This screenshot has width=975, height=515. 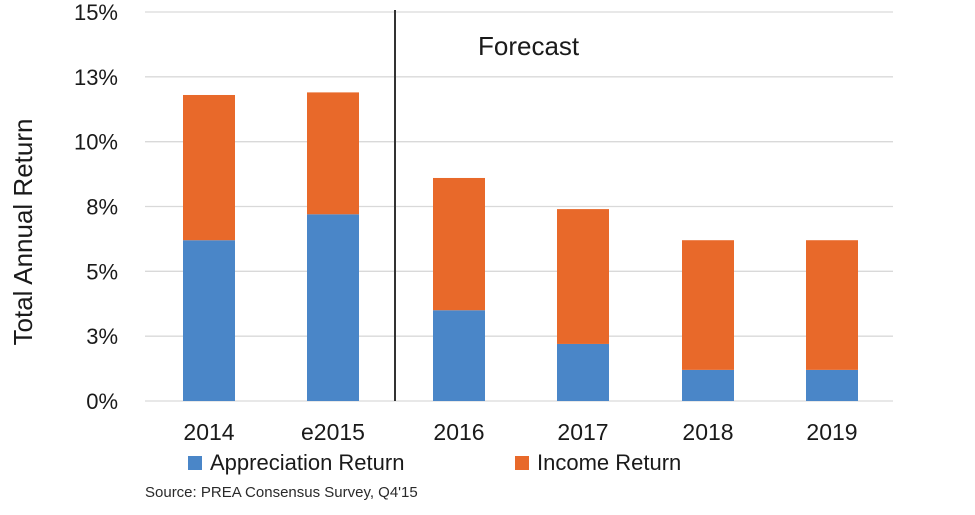 What do you see at coordinates (529, 46) in the screenshot?
I see `forecast-annotation: Forecast` at bounding box center [529, 46].